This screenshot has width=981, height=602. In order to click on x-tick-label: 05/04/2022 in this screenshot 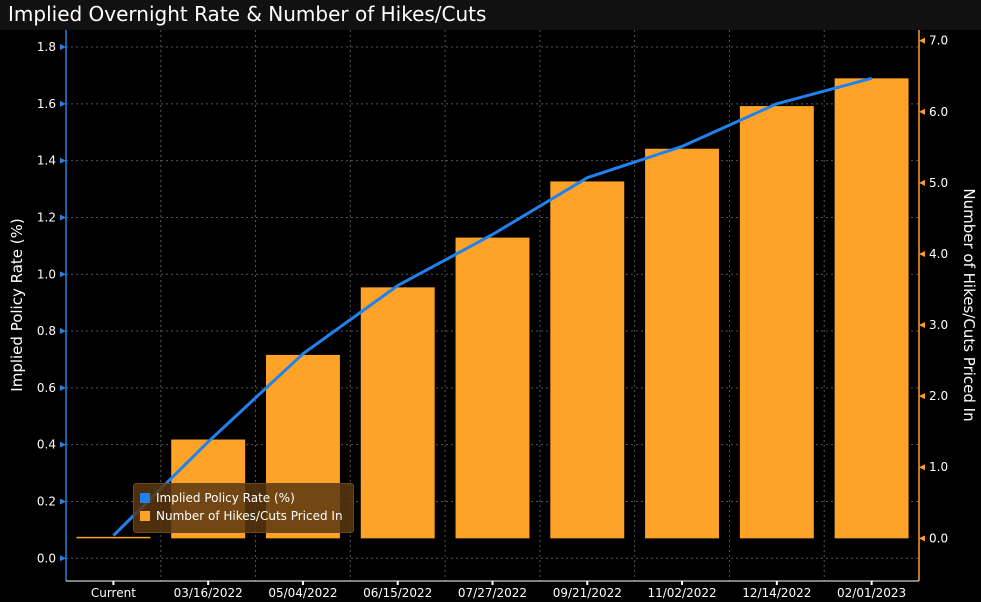, I will do `click(302, 593)`.